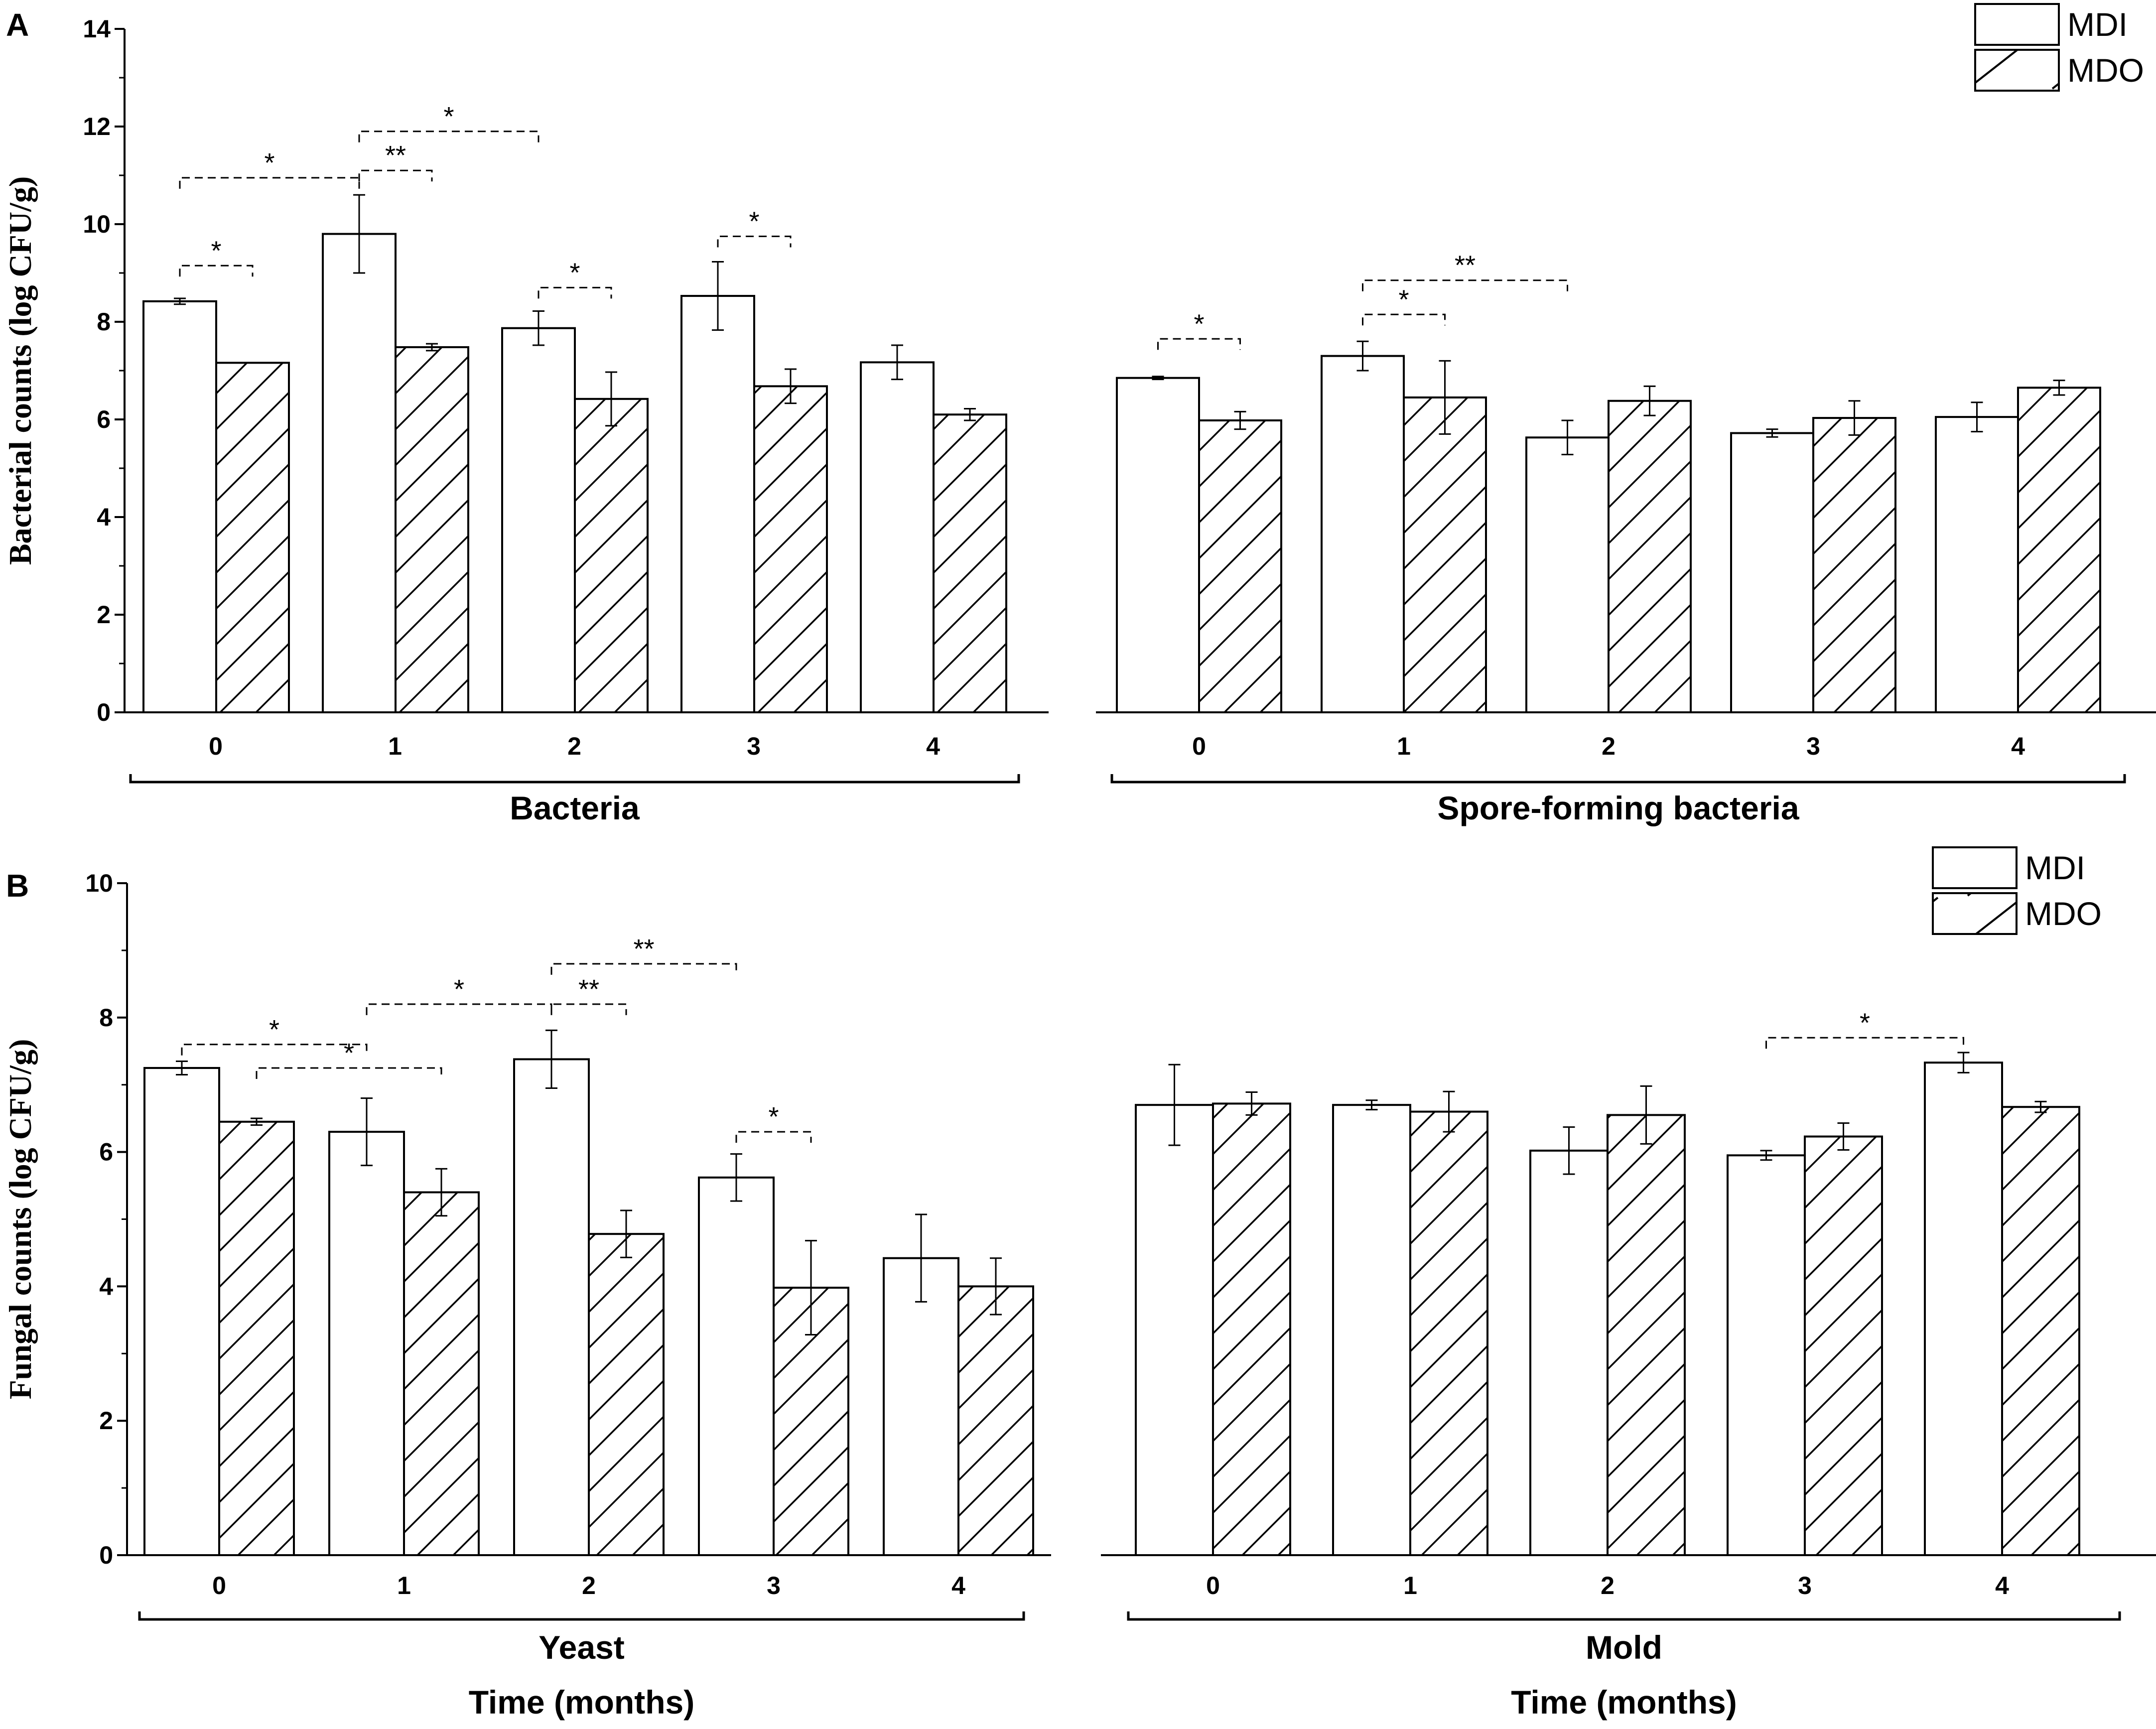 This screenshot has height=1729, width=2156. I want to click on group-label: Mold, so click(1624, 1647).